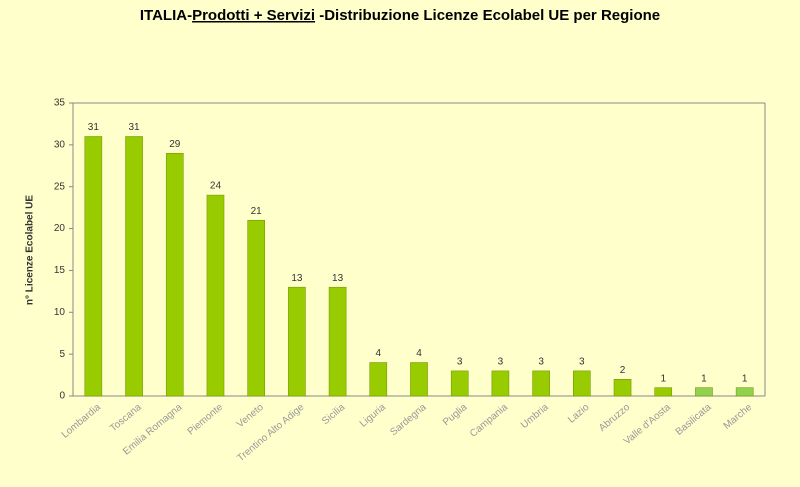 The width and height of the screenshot is (800, 487). Describe the element at coordinates (623, 370) in the screenshot. I see `data-label: 2` at that location.